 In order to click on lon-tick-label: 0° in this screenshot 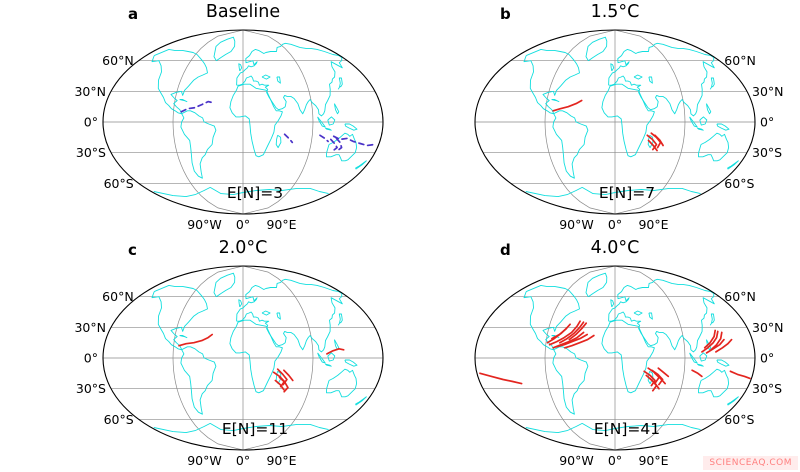, I will do `click(615, 460)`.